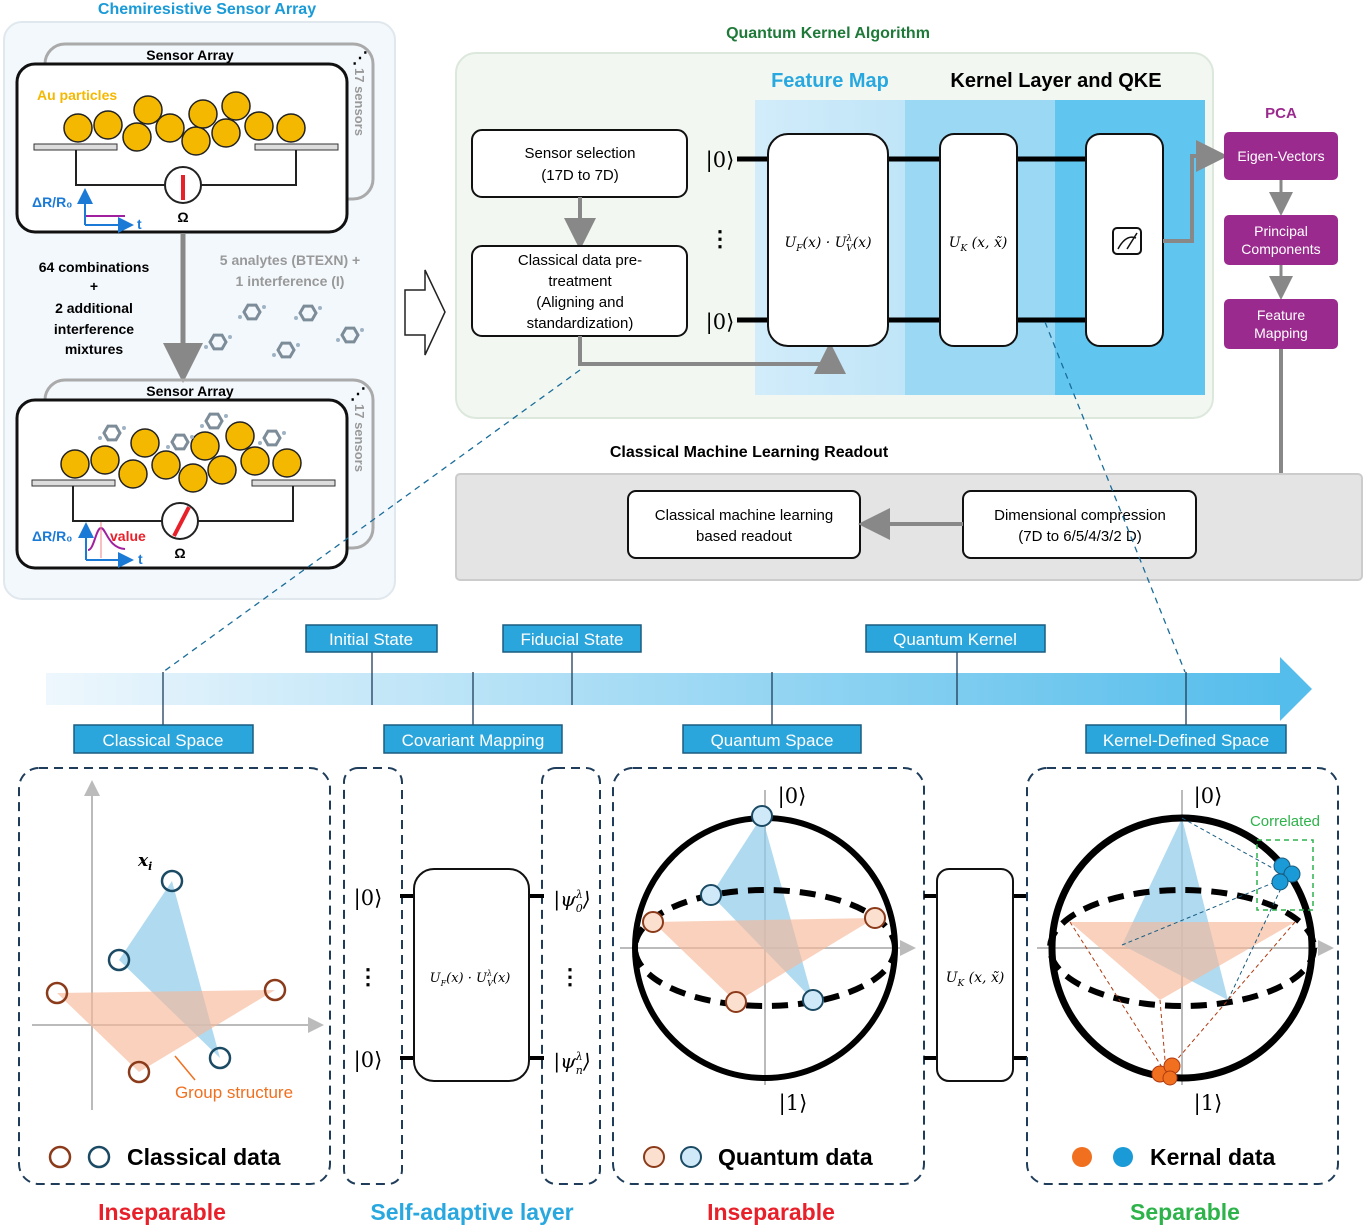 This screenshot has width=1367, height=1226. What do you see at coordinates (1212, 1157) in the screenshot?
I see `kernel-data-legend: Kernal data` at bounding box center [1212, 1157].